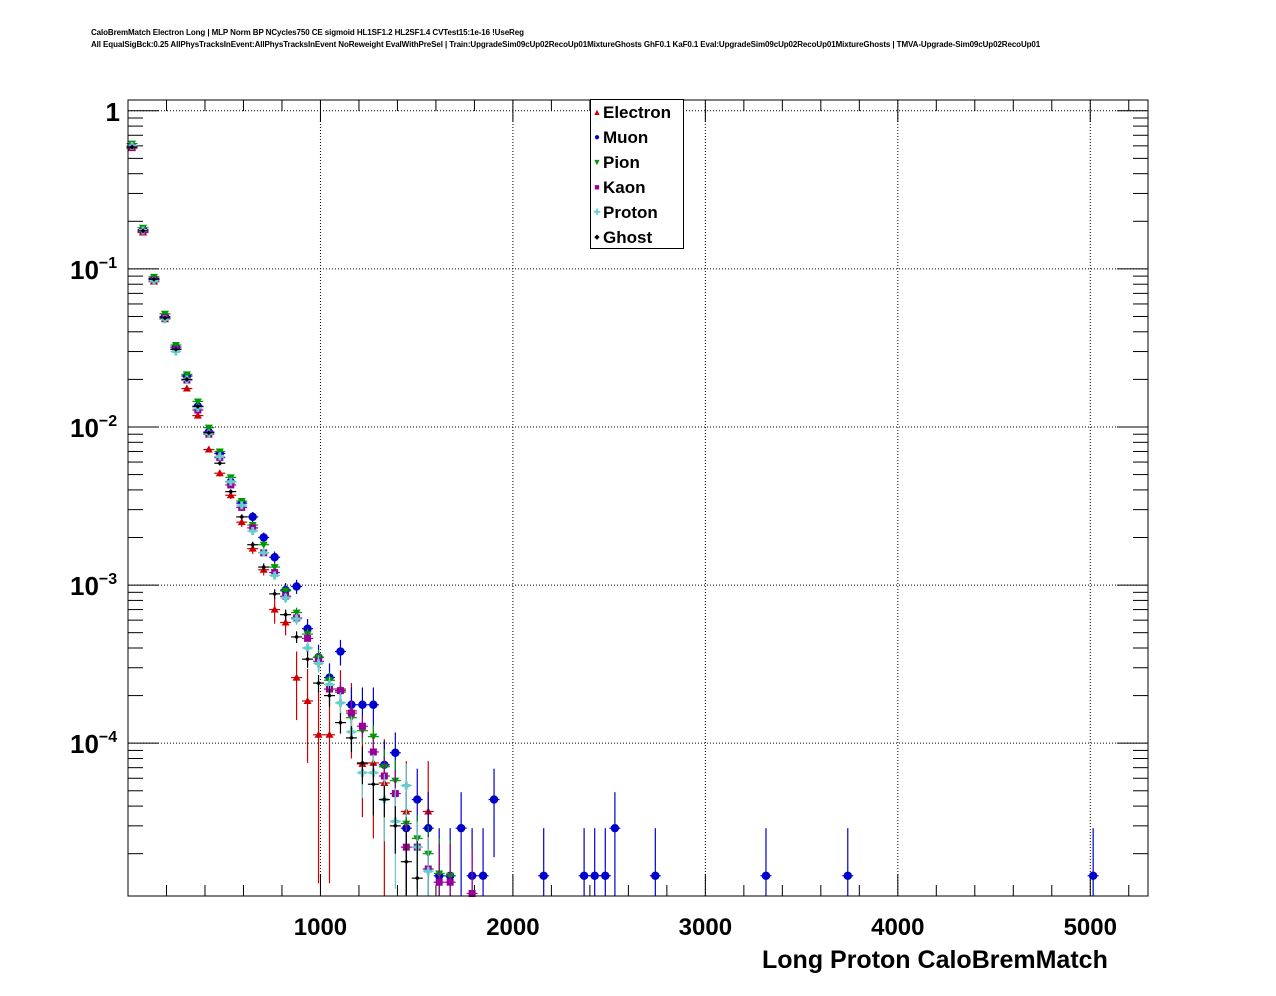 The width and height of the screenshot is (1276, 996). Describe the element at coordinates (597, 162) in the screenshot. I see `legend-marker-triangle-down-icon: ▼` at that location.